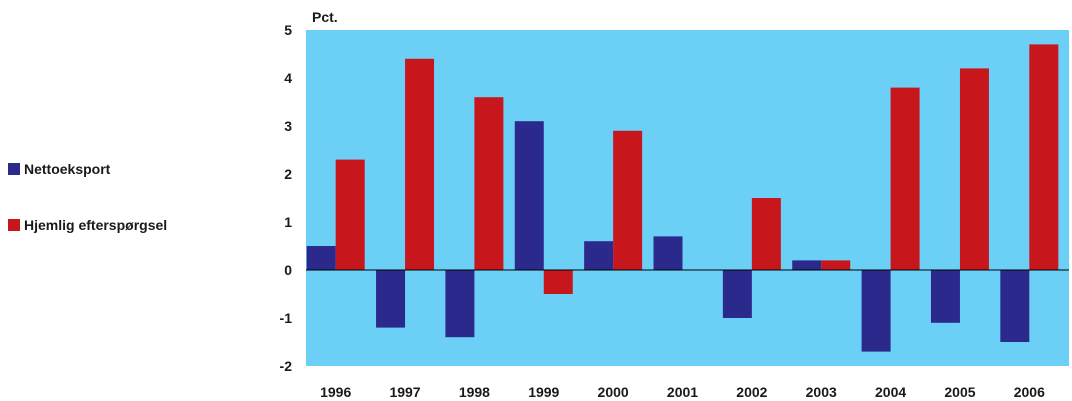 This screenshot has height=401, width=1072. Describe the element at coordinates (1029, 392) in the screenshot. I see `x-tick-label: 2006` at that location.